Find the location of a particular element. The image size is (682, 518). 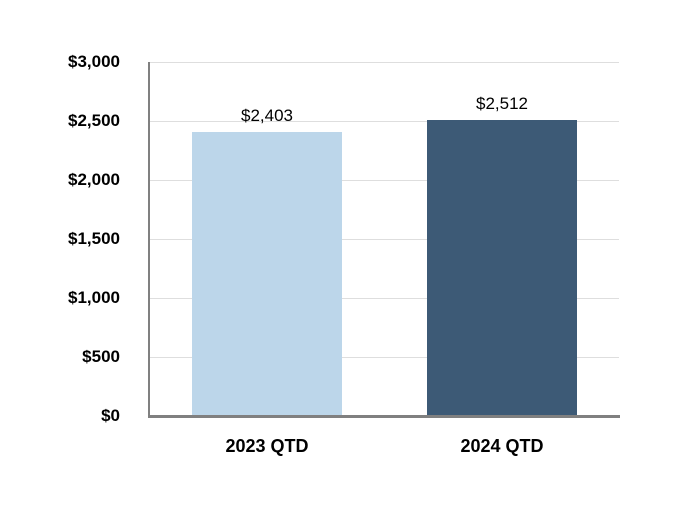

y-axis-tick-label: $3,000 is located at coordinates (94, 61).